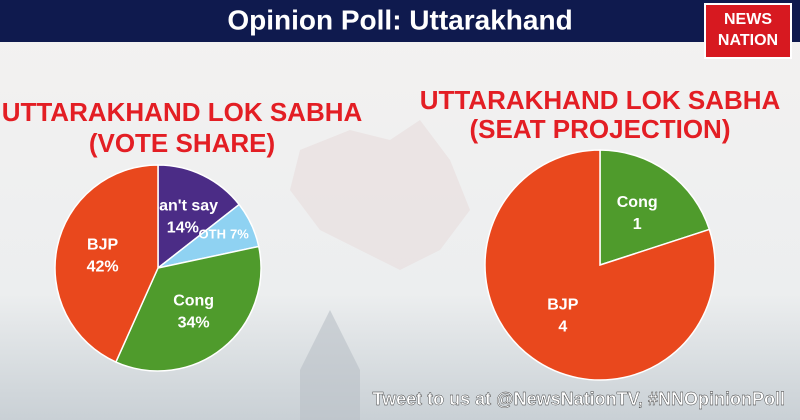 The height and width of the screenshot is (420, 800). What do you see at coordinates (183, 205) in the screenshot?
I see `slice-label: Can't say` at bounding box center [183, 205].